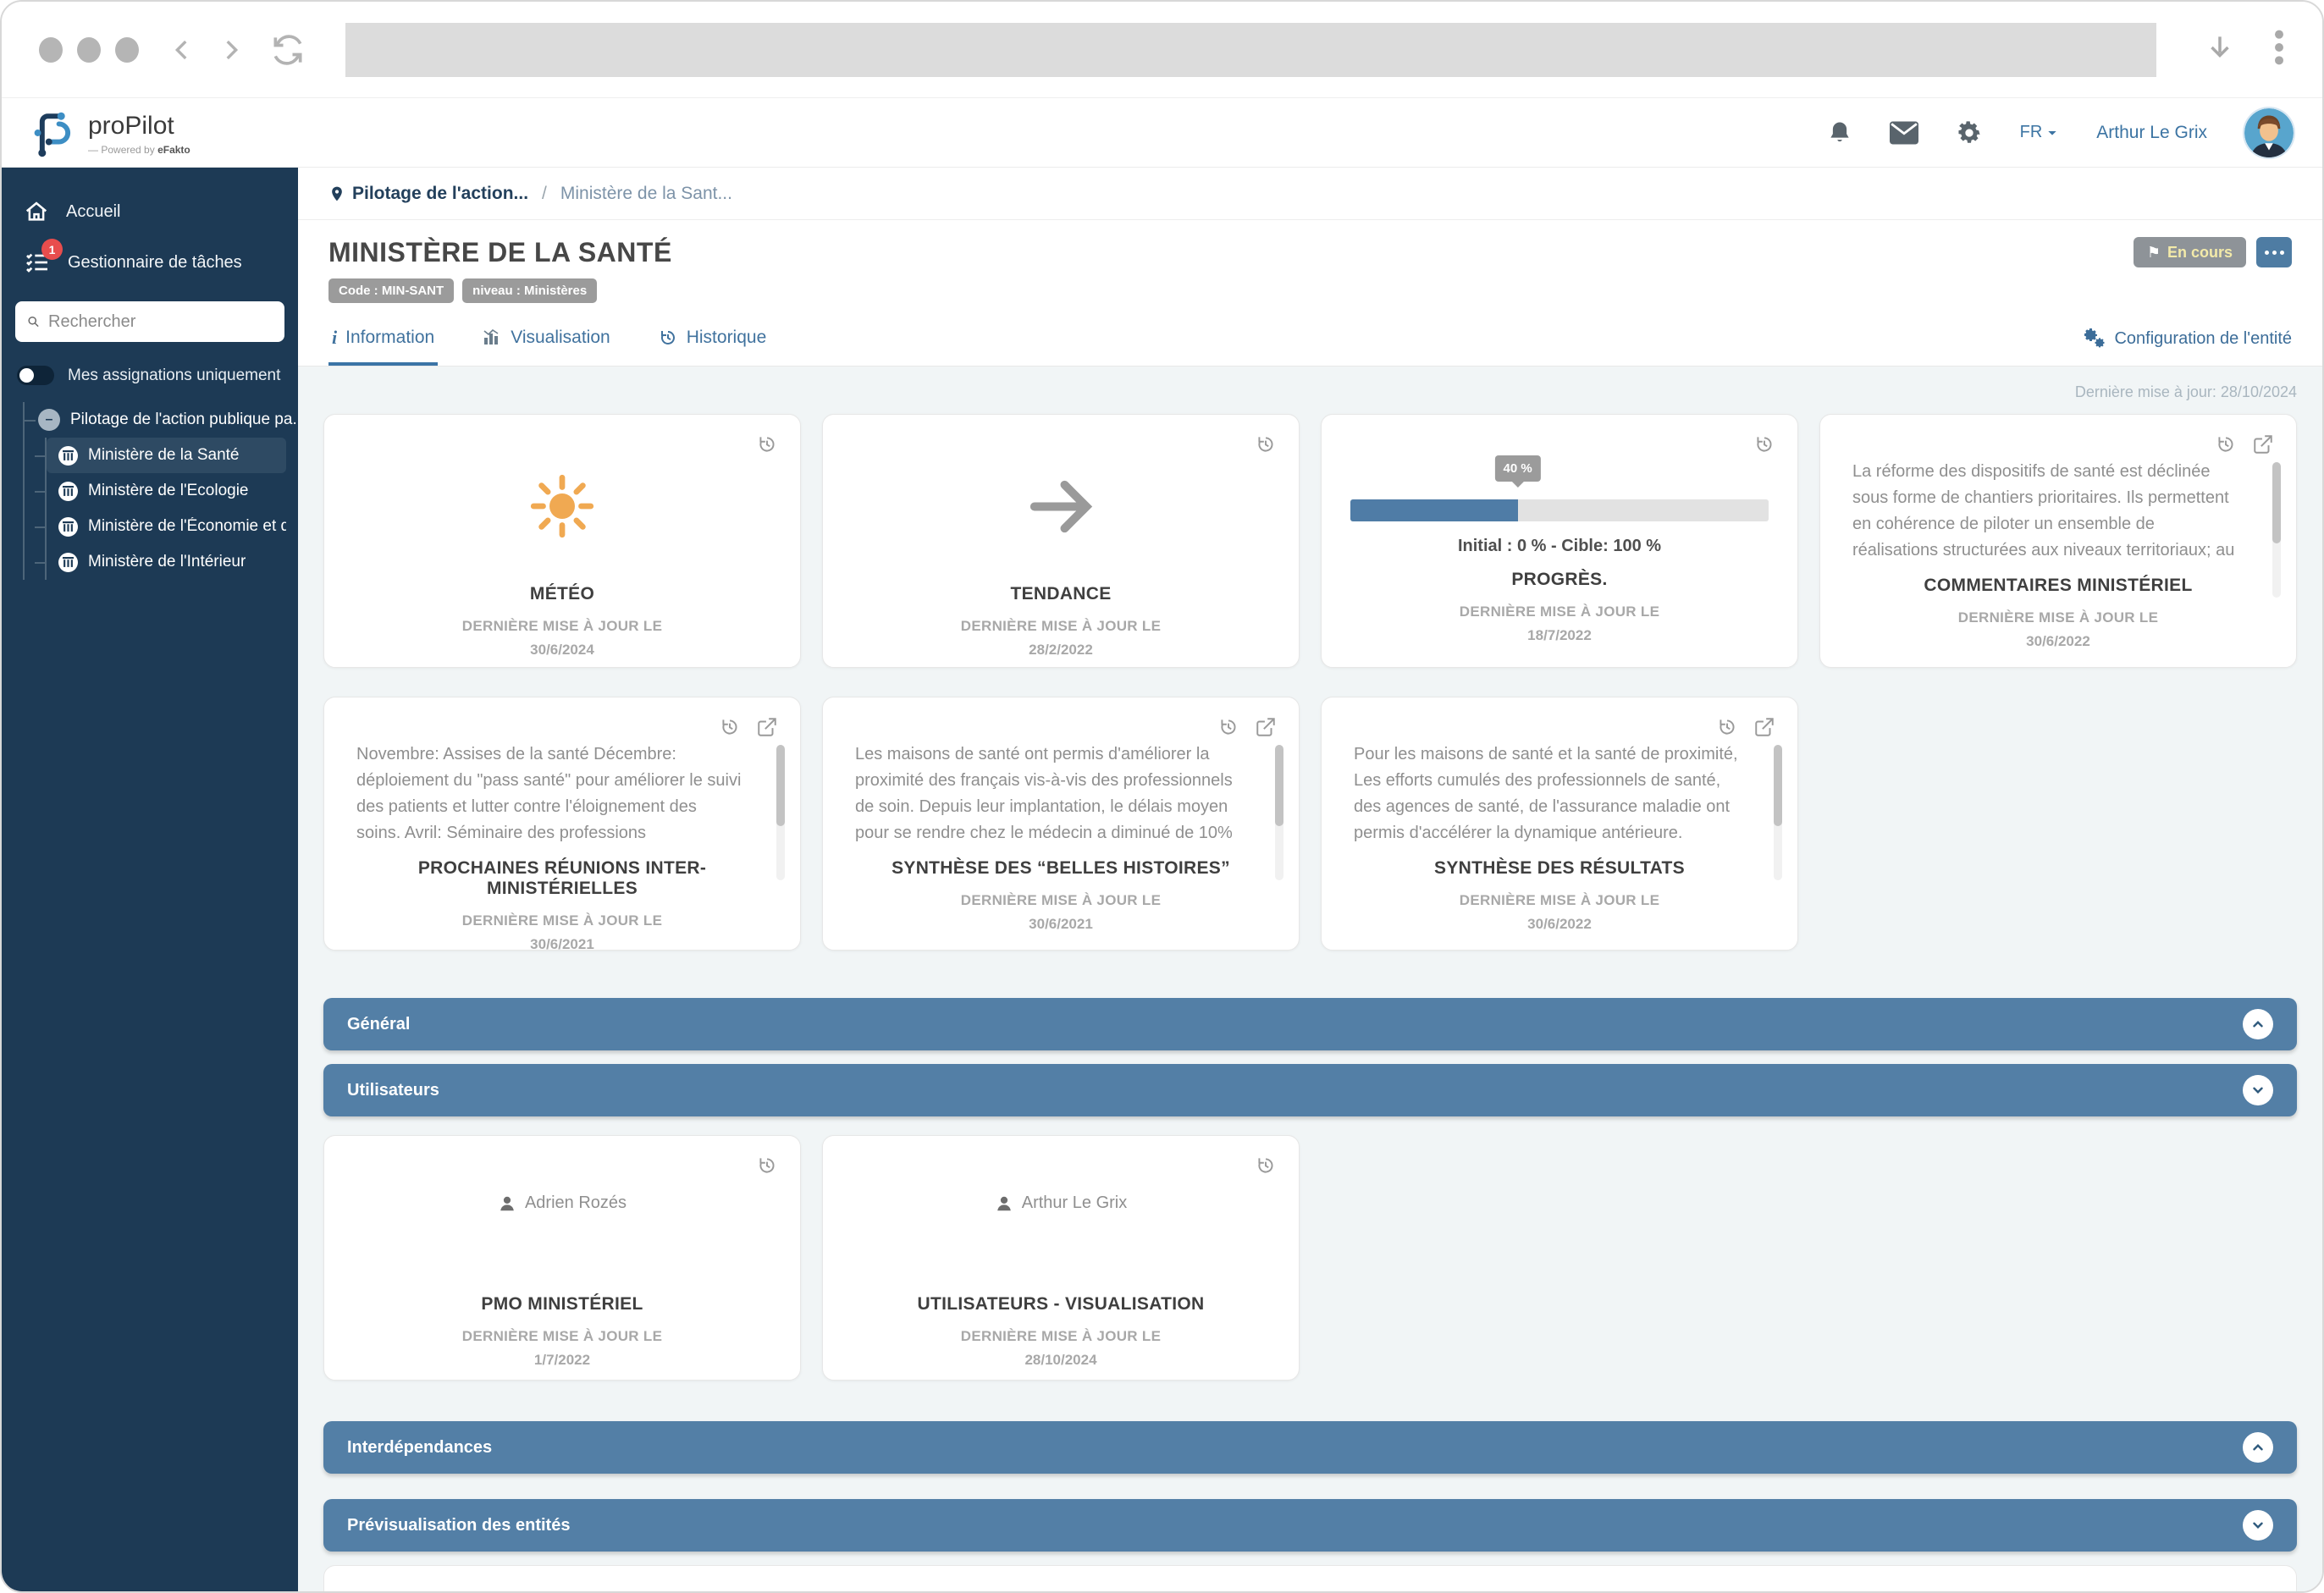  Describe the element at coordinates (1061, 594) in the screenshot. I see `card-title: TENDANCE` at that location.